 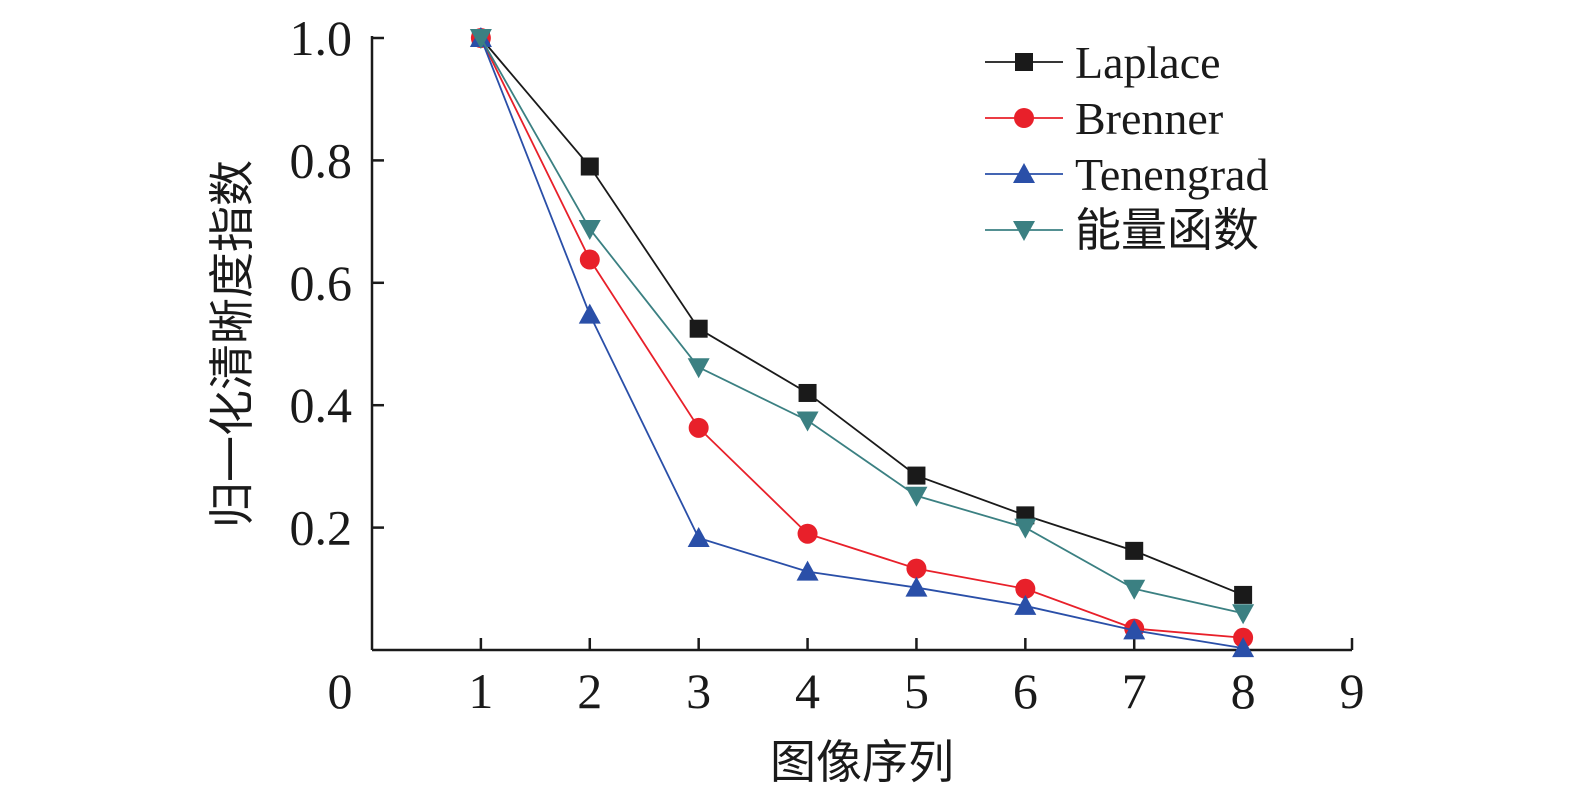 What do you see at coordinates (1025, 691) in the screenshot?
I see `x-tick-label: 6` at bounding box center [1025, 691].